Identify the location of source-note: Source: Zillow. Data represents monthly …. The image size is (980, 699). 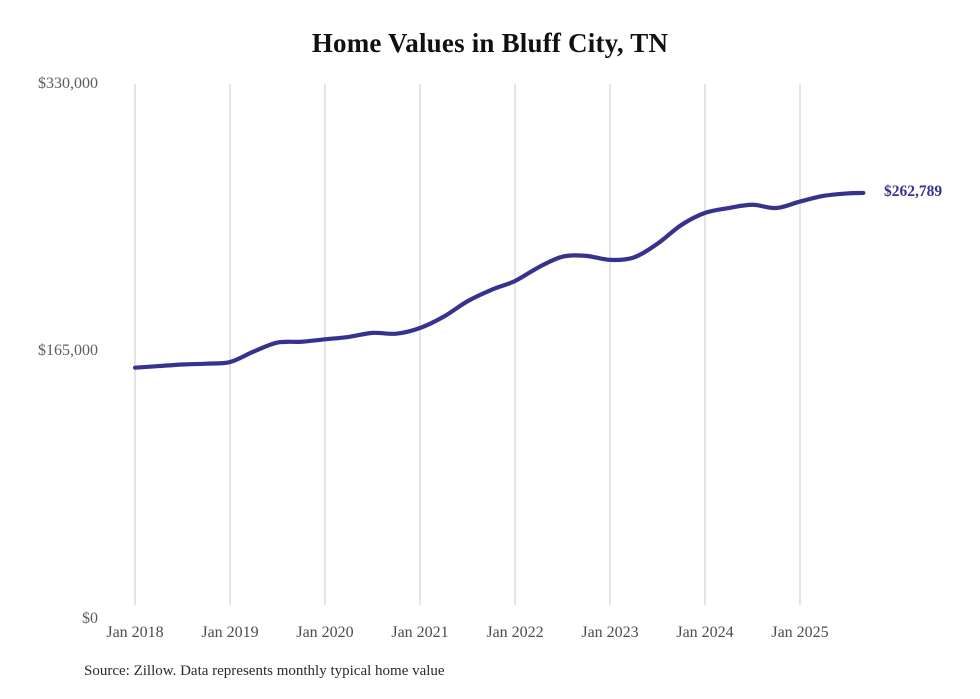
(264, 671).